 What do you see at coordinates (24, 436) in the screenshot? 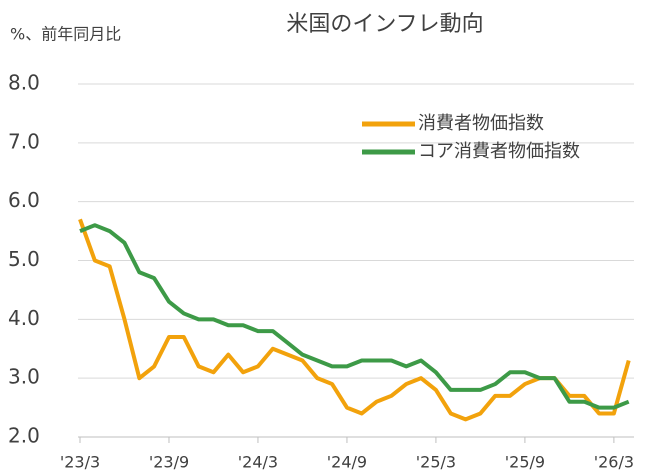
I see `y-tick-label: 2.0` at bounding box center [24, 436].